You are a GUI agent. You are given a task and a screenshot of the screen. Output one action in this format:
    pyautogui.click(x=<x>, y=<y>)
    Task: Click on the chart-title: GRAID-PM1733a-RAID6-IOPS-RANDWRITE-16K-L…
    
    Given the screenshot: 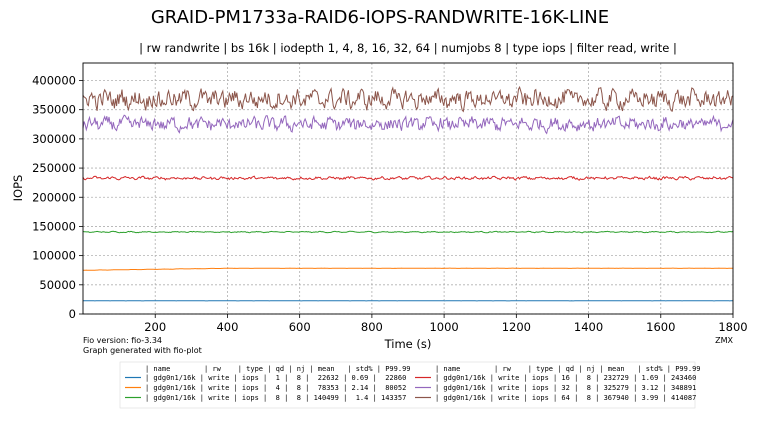 What is the action you would take?
    pyautogui.click(x=380, y=17)
    